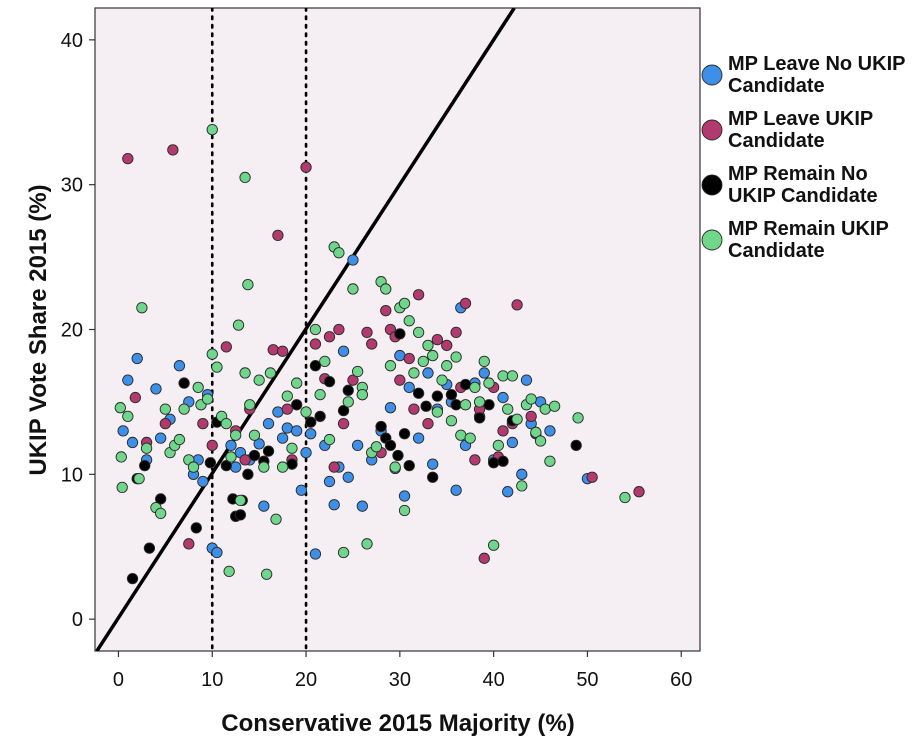  What do you see at coordinates (494, 680) in the screenshot?
I see `x-tick-label: 40` at bounding box center [494, 680].